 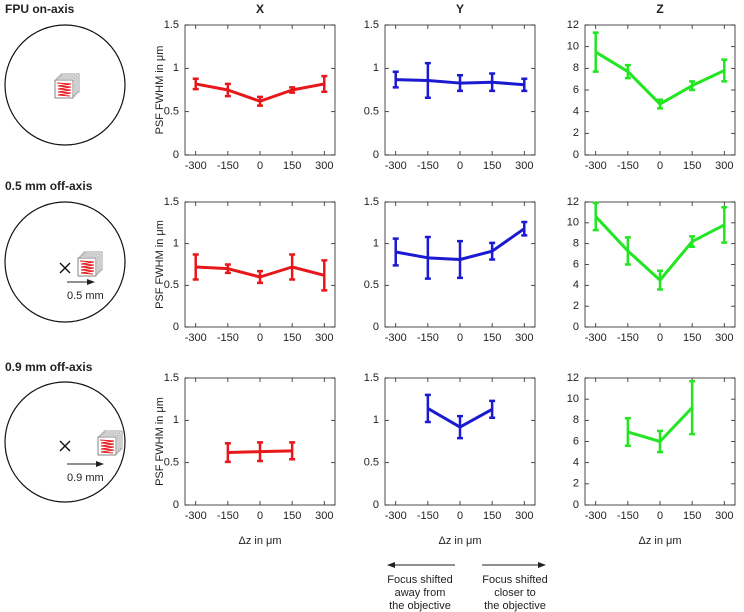 I want to click on chart-panel: 0 0.5 1 1.5 -300 -150 0 150 300 X PSF FWHM in μm, so click(x=245, y=87).